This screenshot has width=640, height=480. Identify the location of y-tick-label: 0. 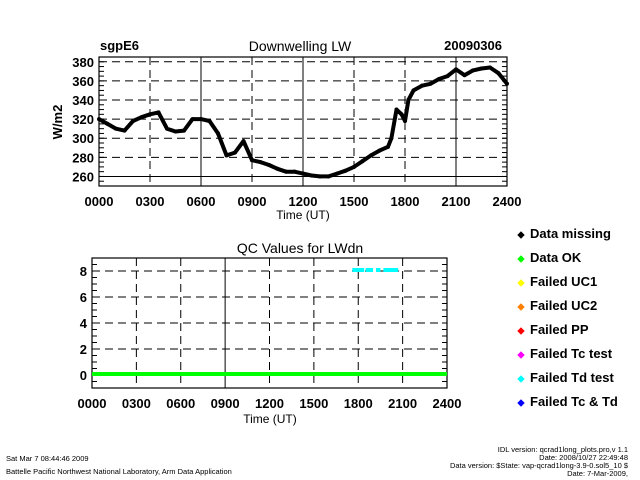
(83, 375).